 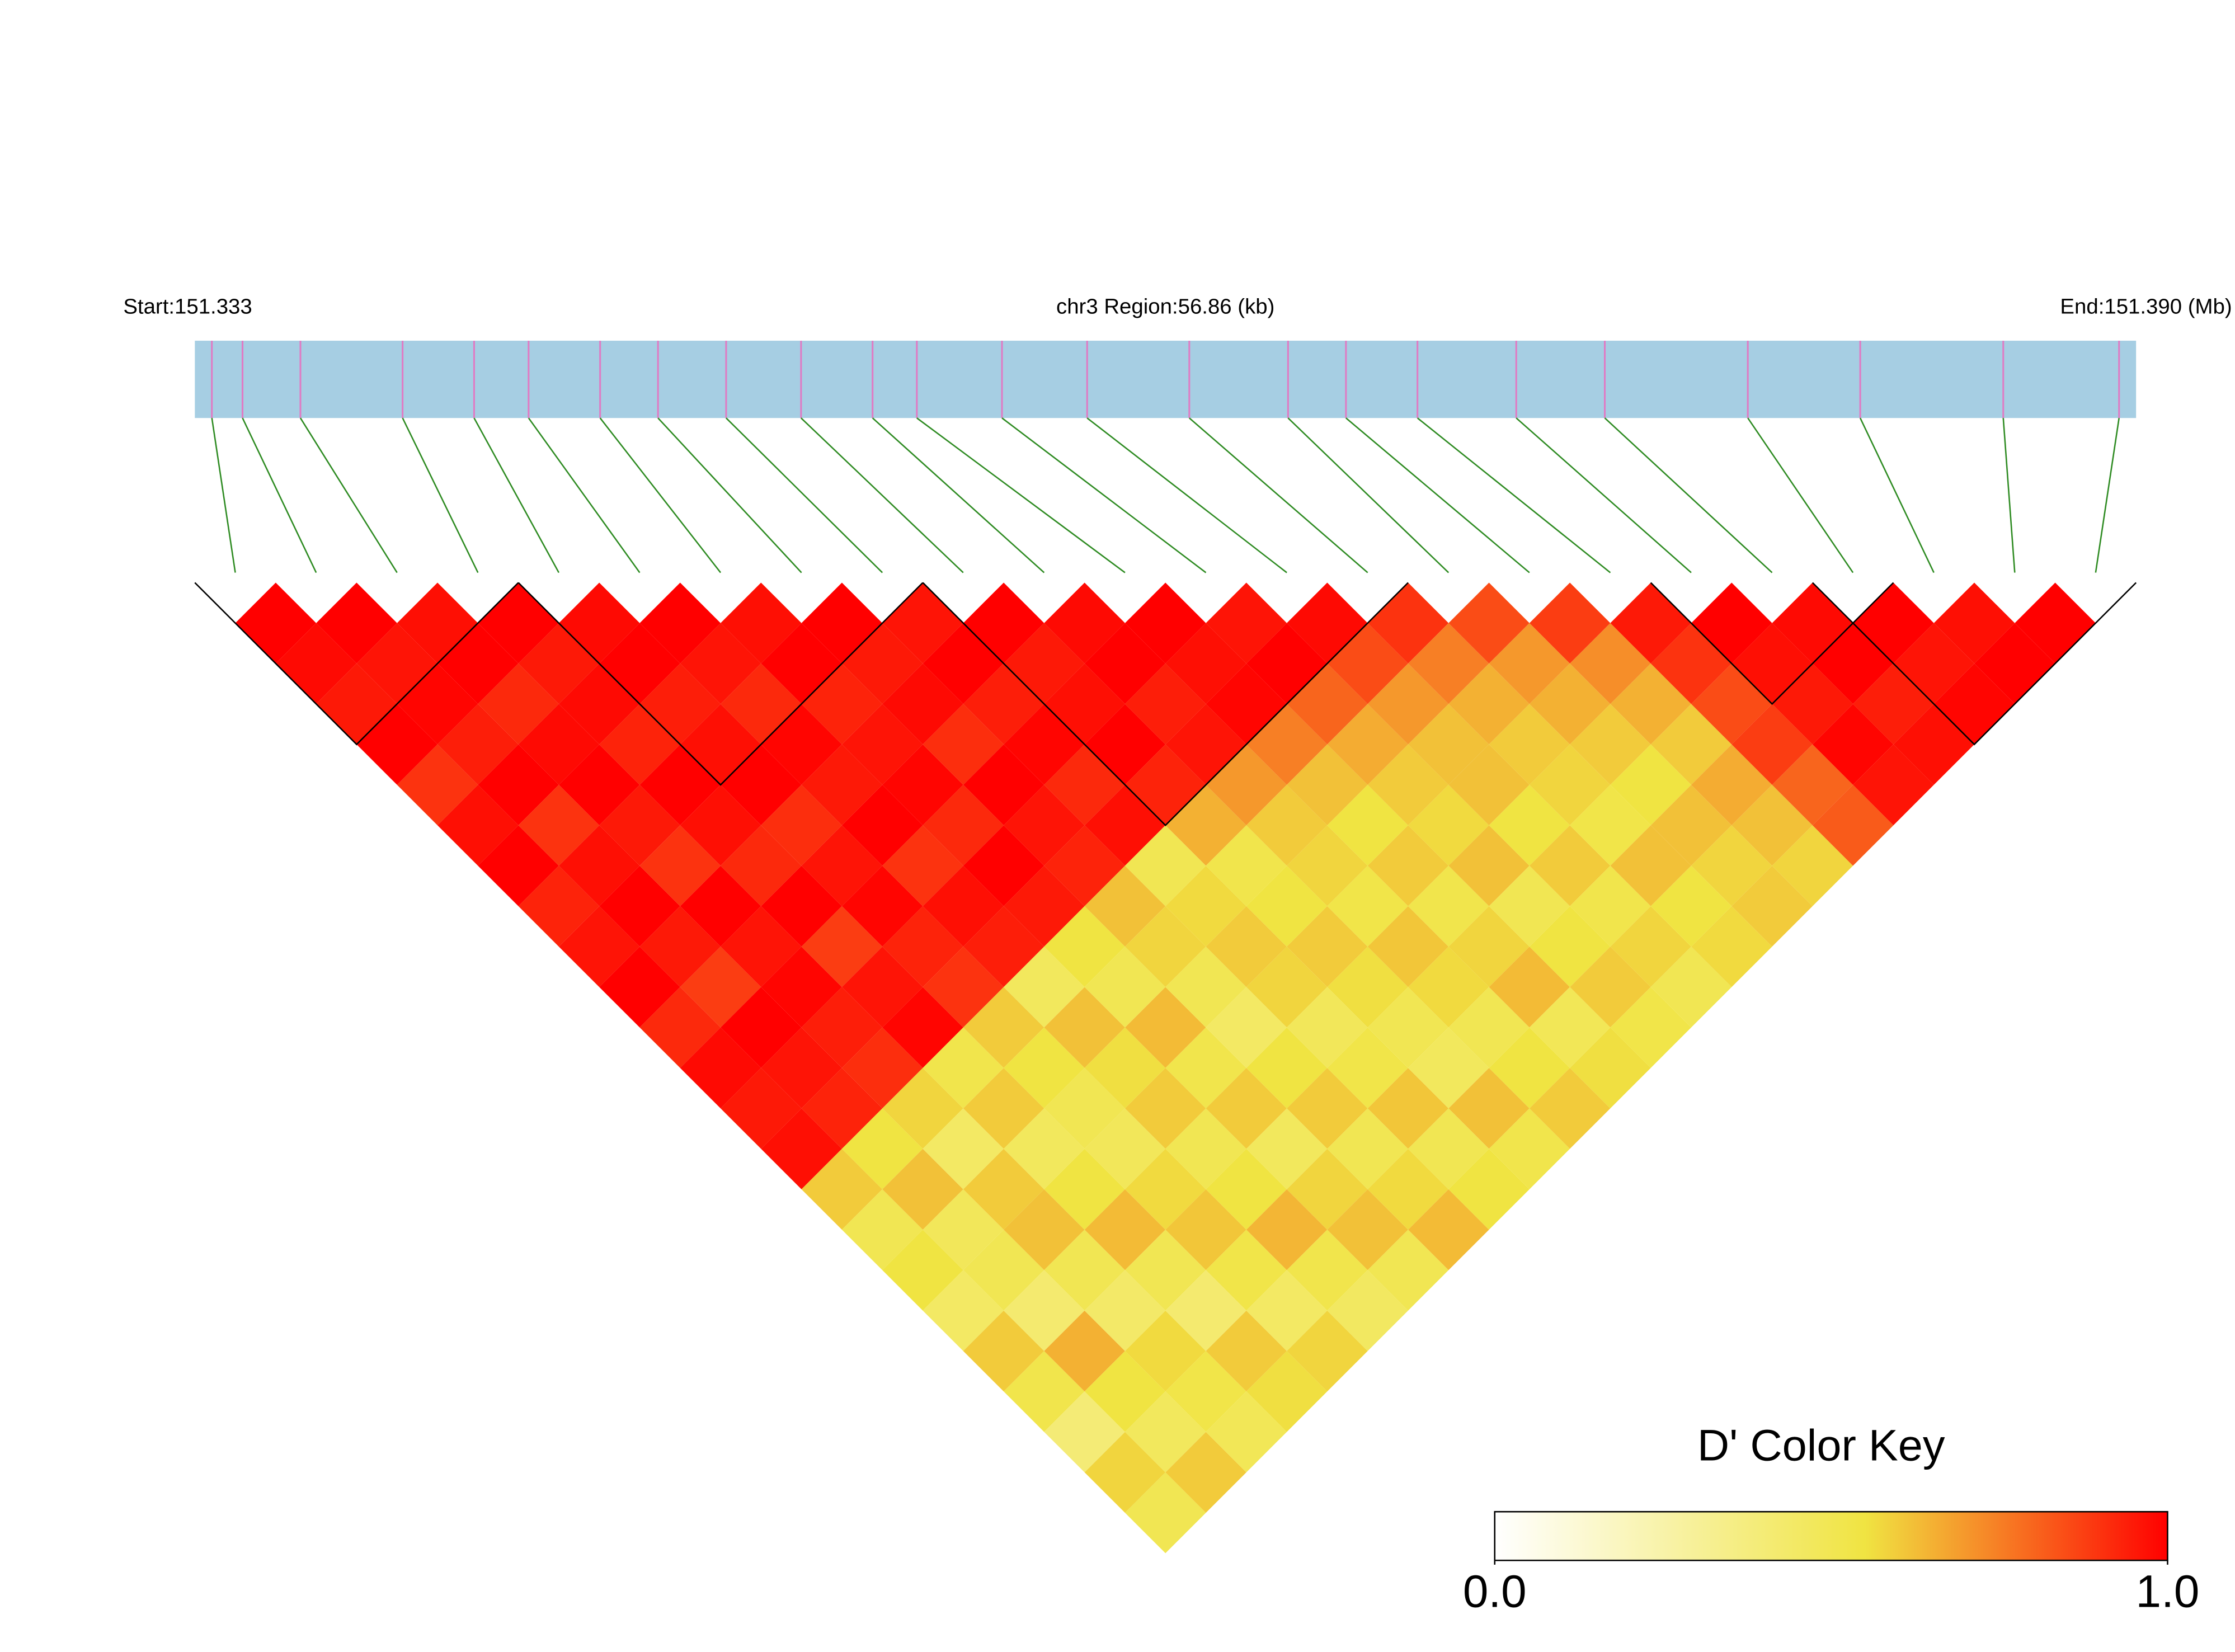 I want to click on end-label: End:151.390 (Mb), so click(x=2146, y=306).